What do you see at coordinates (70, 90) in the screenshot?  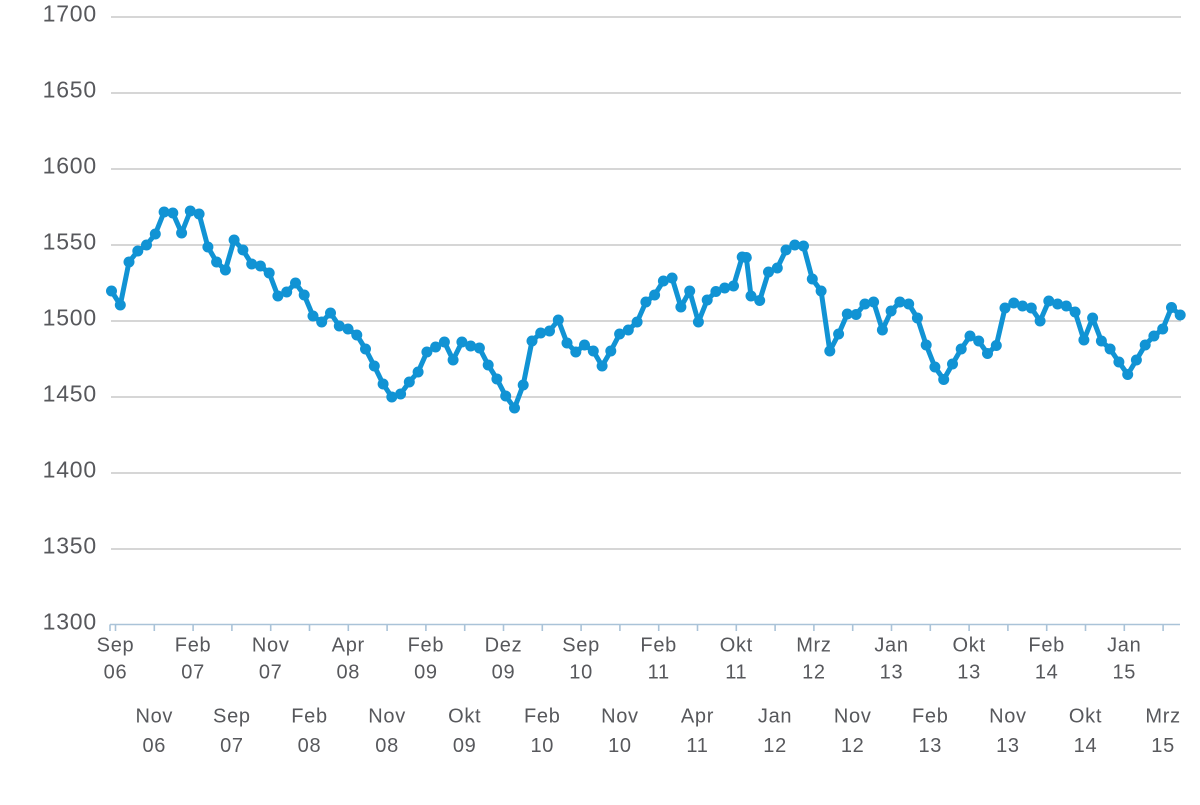 I see `svg-text: 1650` at bounding box center [70, 90].